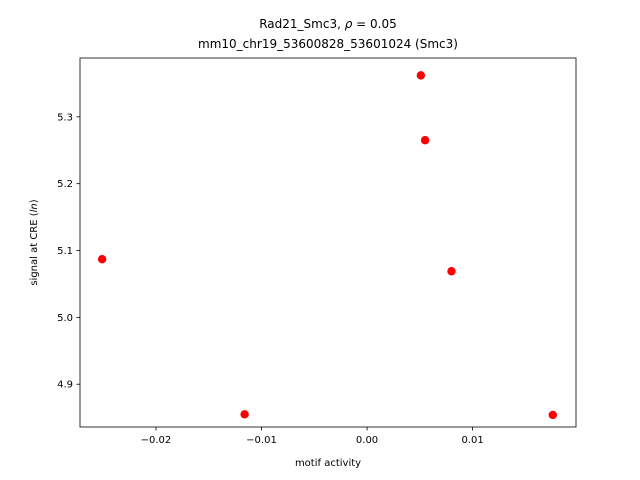 Image resolution: width=640 pixels, height=480 pixels. I want to click on title-prefix: Rad21_Smc3,, so click(301, 24).